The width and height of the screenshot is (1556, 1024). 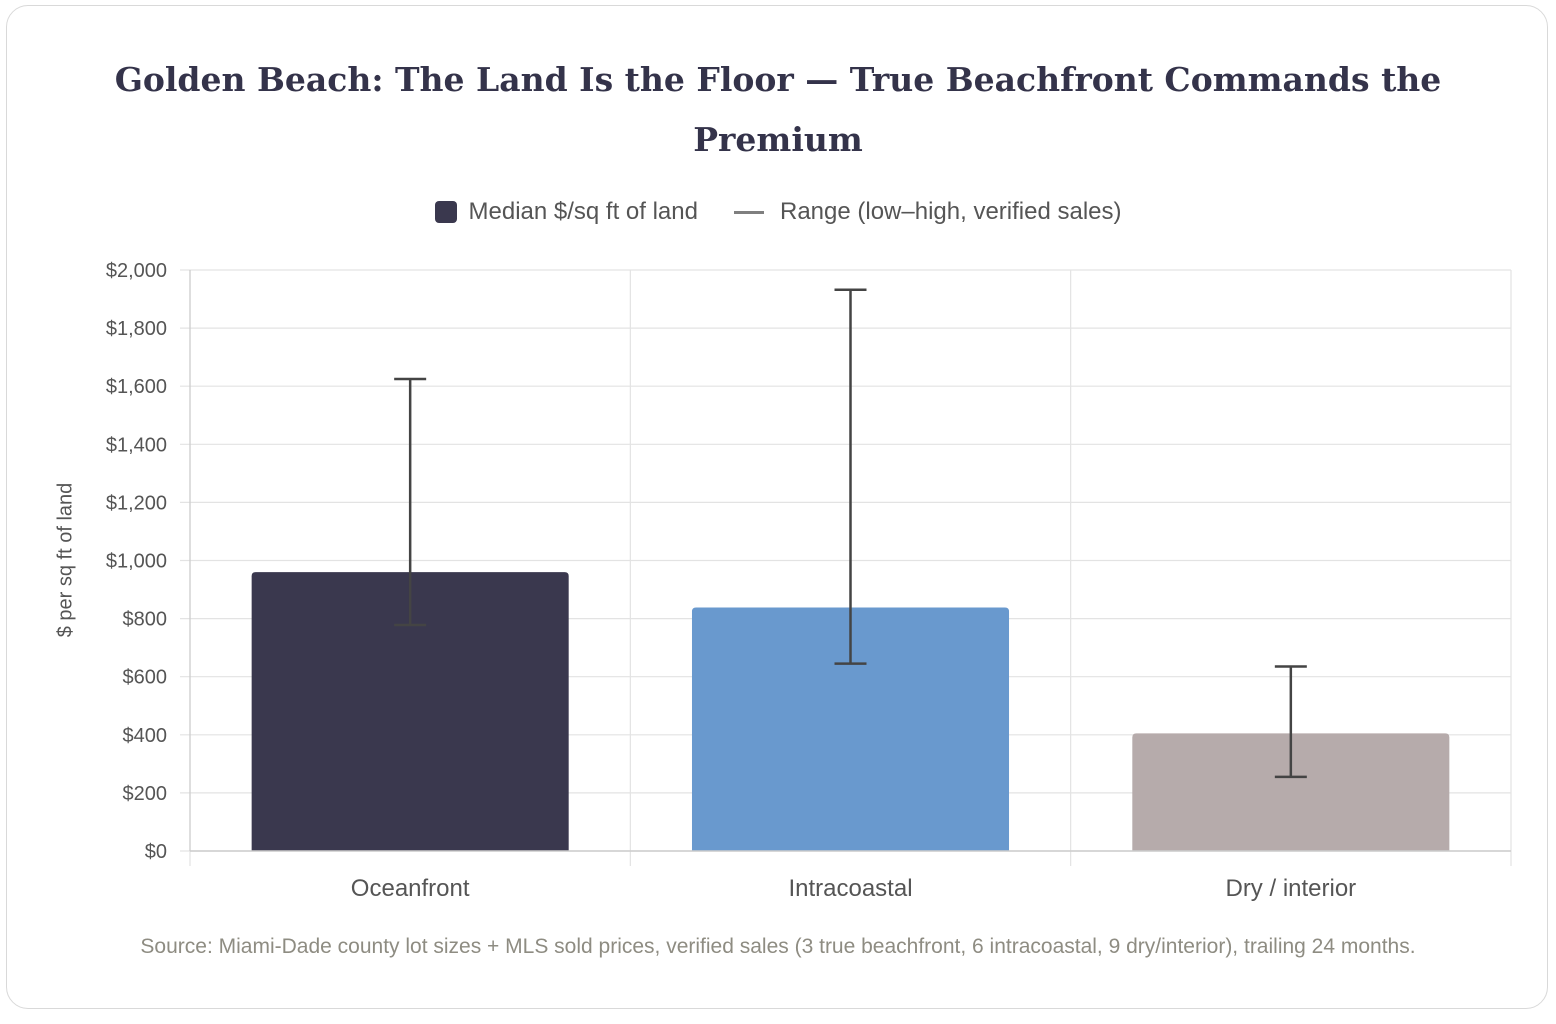 I want to click on x-tick-label: Intracoastal, so click(x=850, y=888).